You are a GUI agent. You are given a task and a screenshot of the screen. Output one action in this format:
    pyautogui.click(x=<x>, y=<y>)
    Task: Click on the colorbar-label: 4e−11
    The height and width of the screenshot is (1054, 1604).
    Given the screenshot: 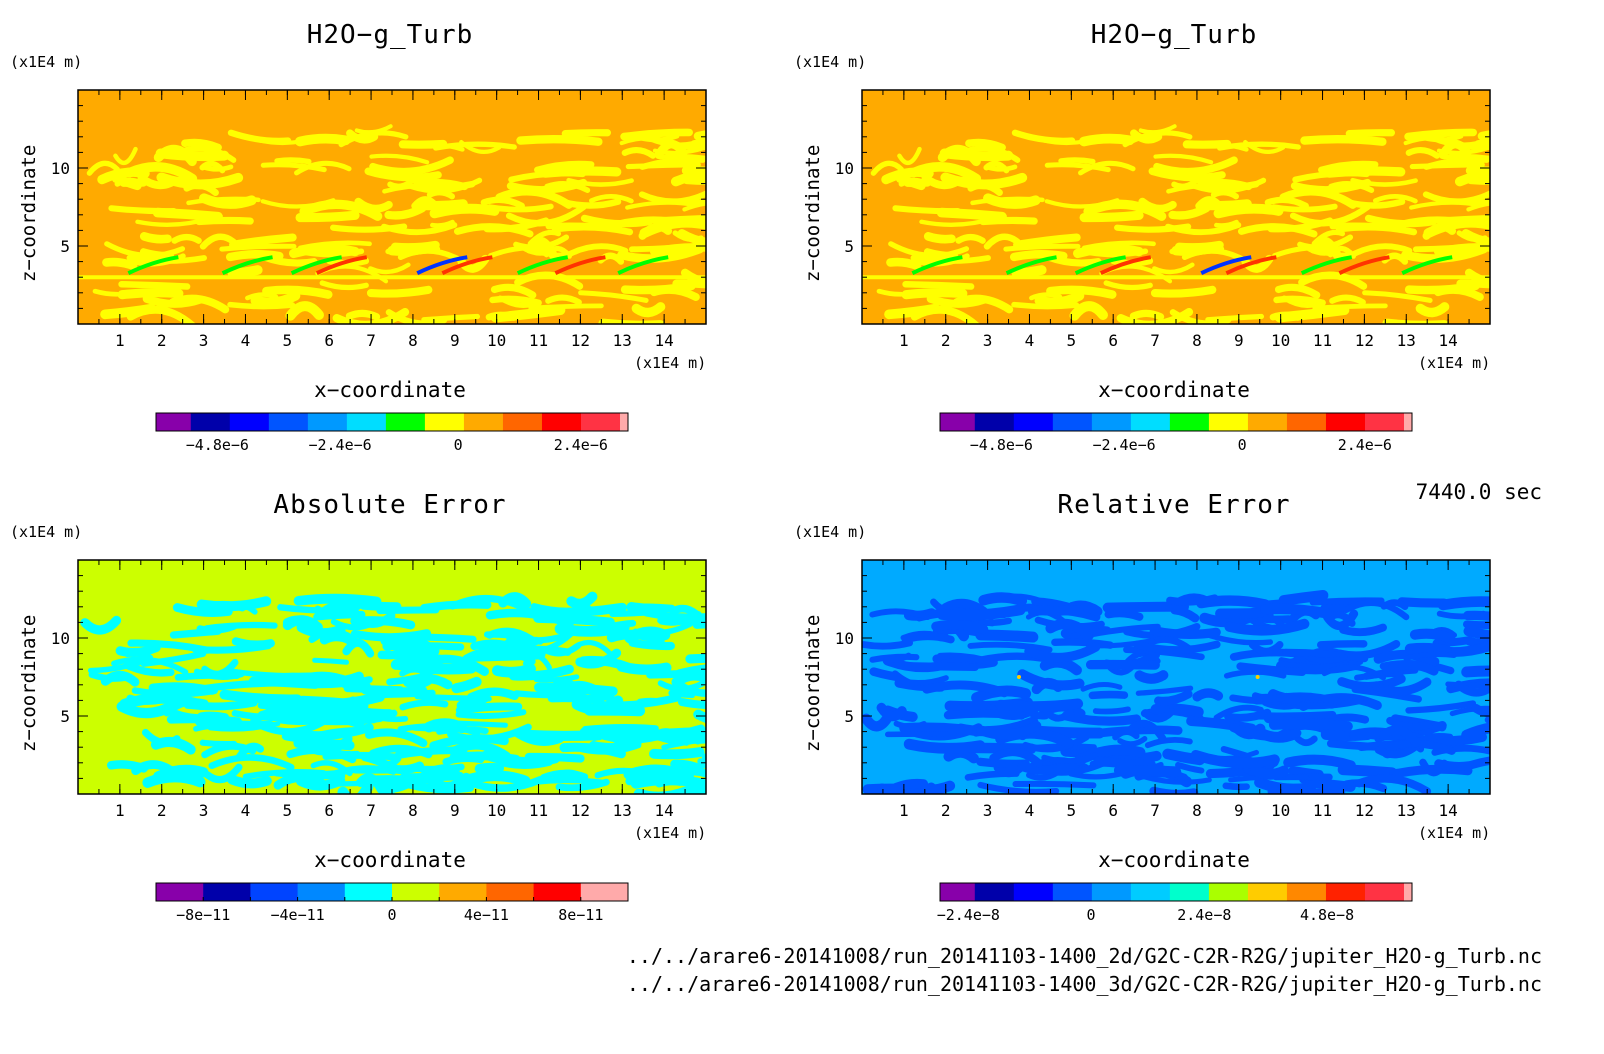 What is the action you would take?
    pyautogui.click(x=486, y=915)
    